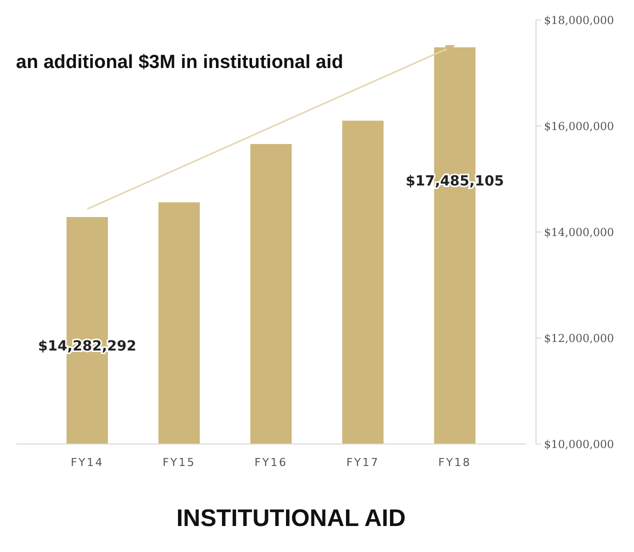 Image resolution: width=634 pixels, height=552 pixels. I want to click on x-tick-label: FY18, so click(455, 462).